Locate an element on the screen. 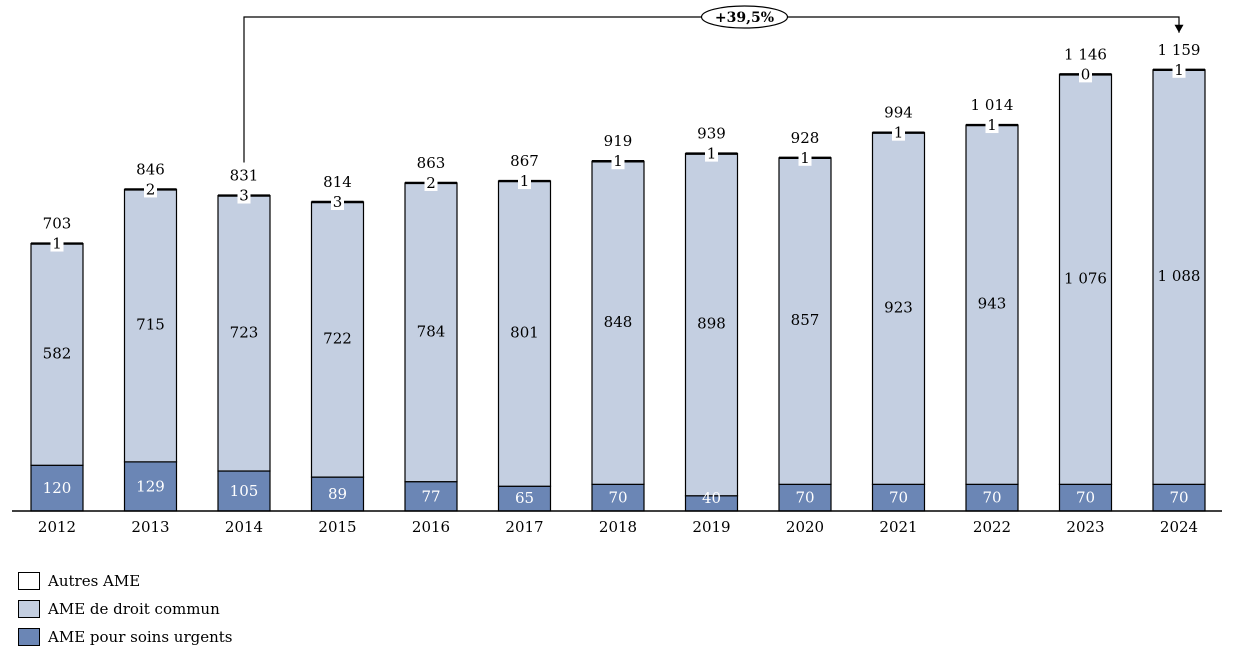 The height and width of the screenshot is (656, 1236). label-droit-commun: 857 is located at coordinates (805, 320).